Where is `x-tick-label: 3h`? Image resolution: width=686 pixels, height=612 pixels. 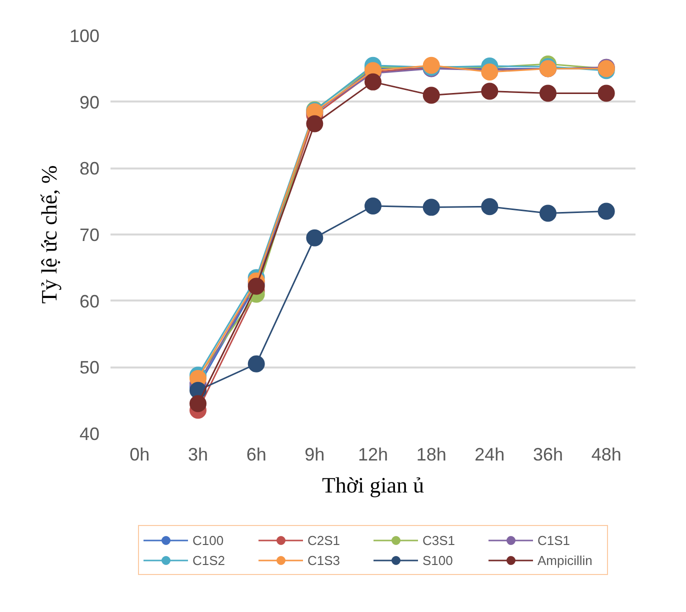
x-tick-label: 3h is located at coordinates (198, 454).